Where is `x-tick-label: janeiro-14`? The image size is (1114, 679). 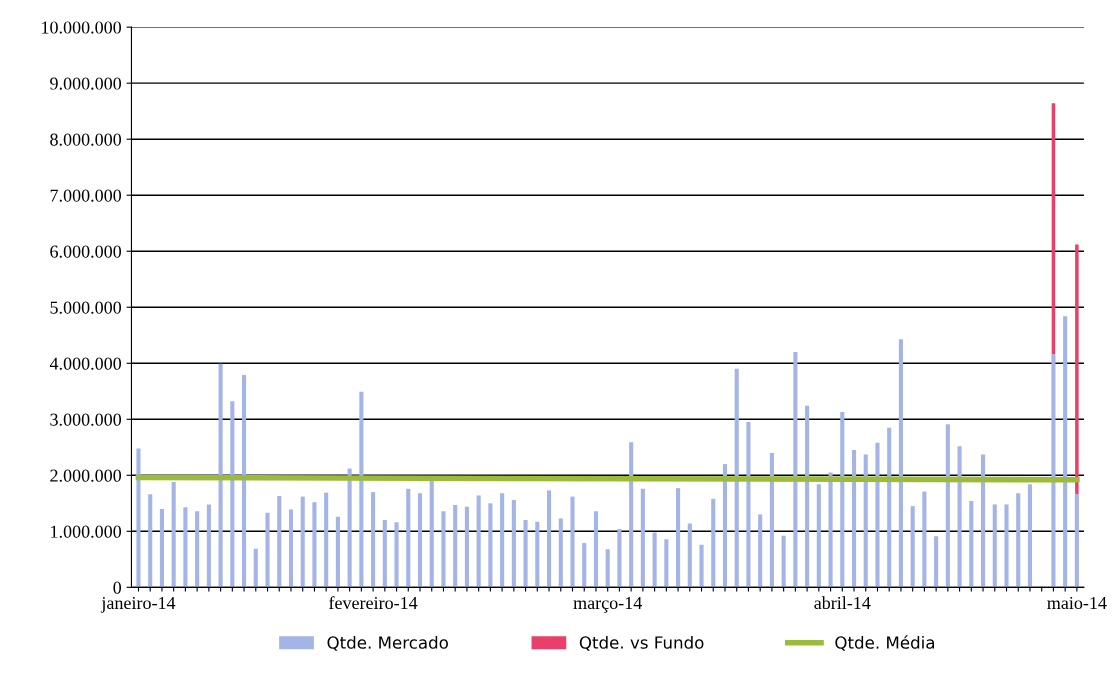
x-tick-label: janeiro-14 is located at coordinates (138, 604).